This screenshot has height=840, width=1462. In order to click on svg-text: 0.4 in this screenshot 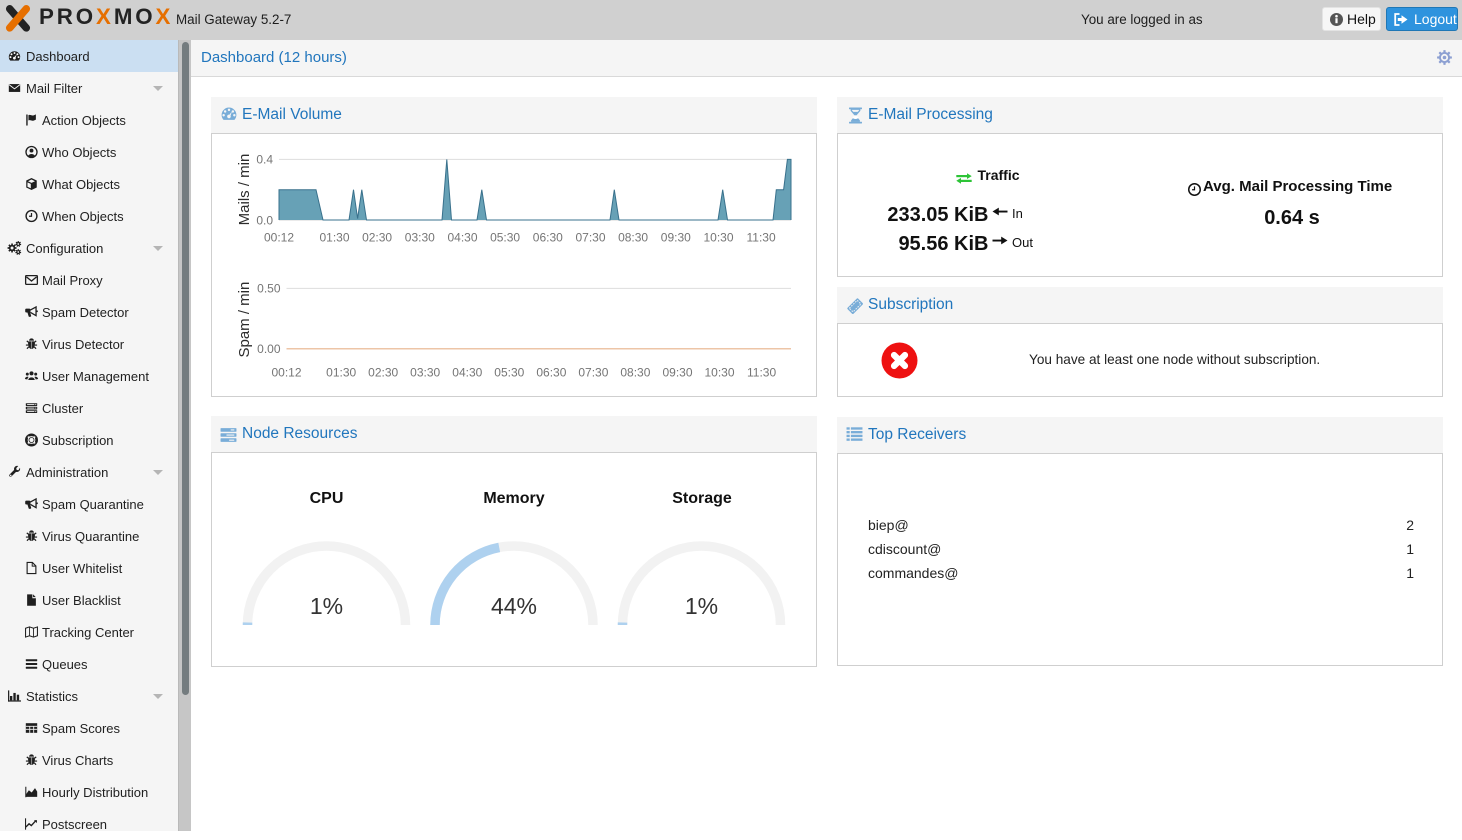, I will do `click(264, 160)`.